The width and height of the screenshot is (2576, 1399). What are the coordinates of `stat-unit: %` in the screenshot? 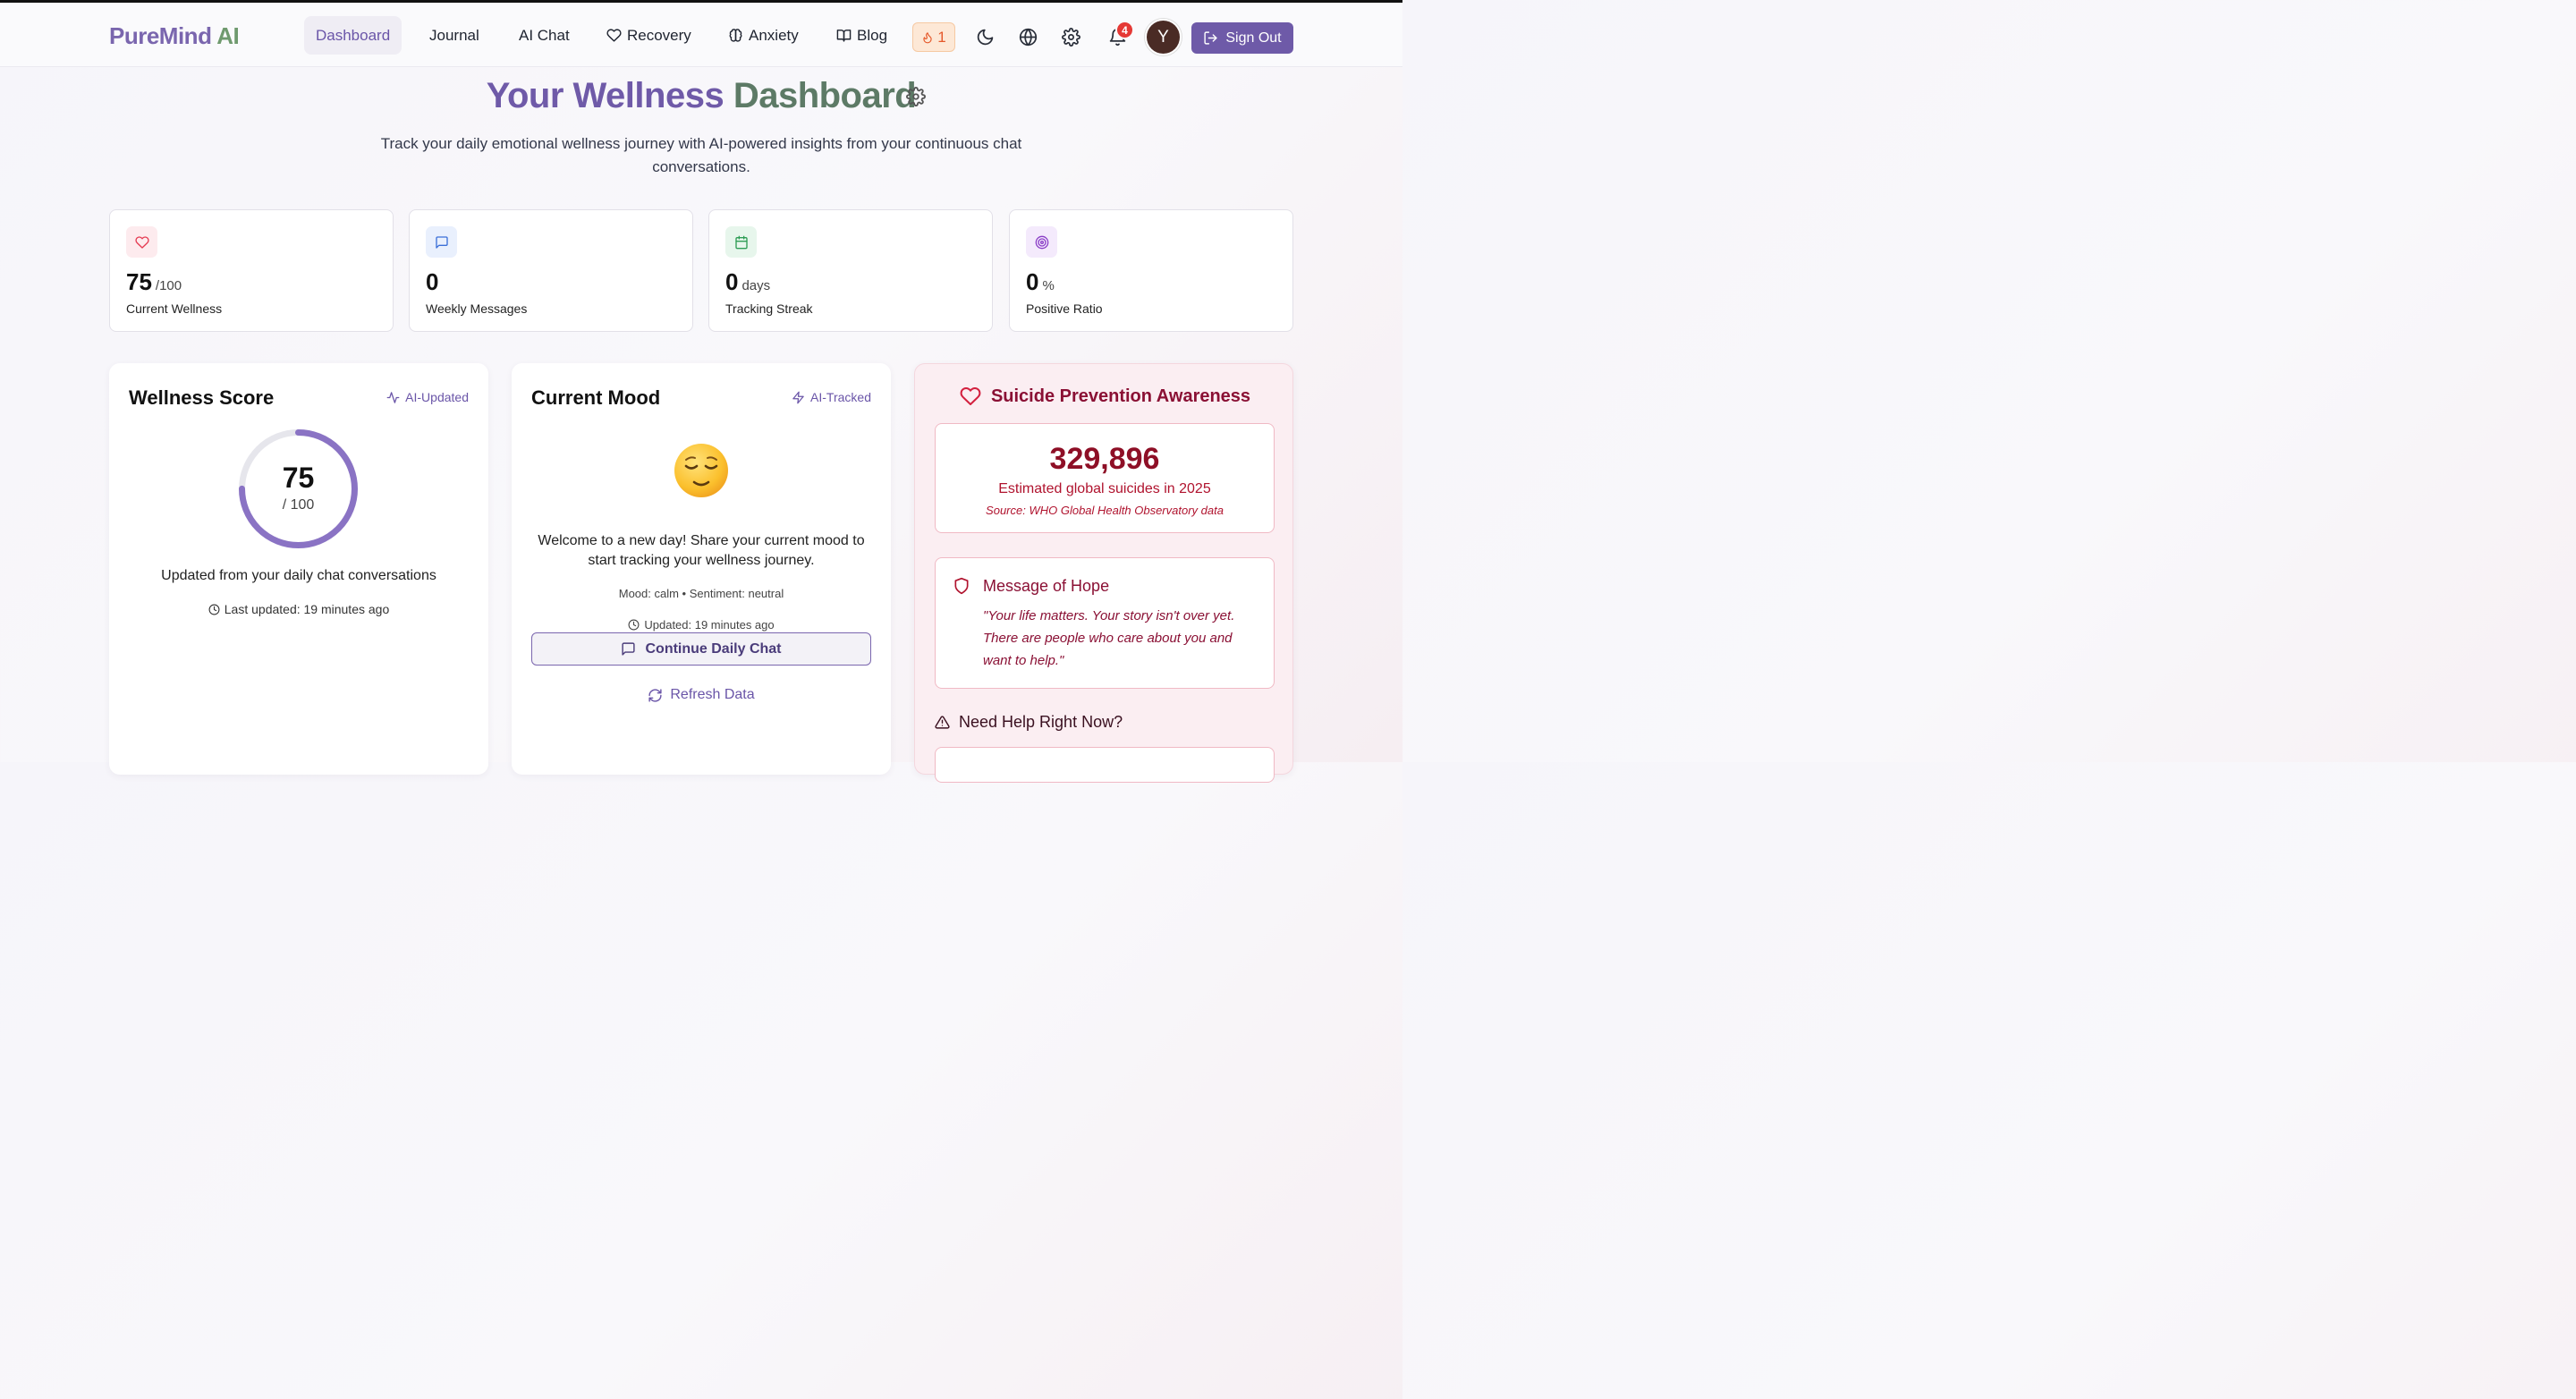 It's located at (1048, 285).